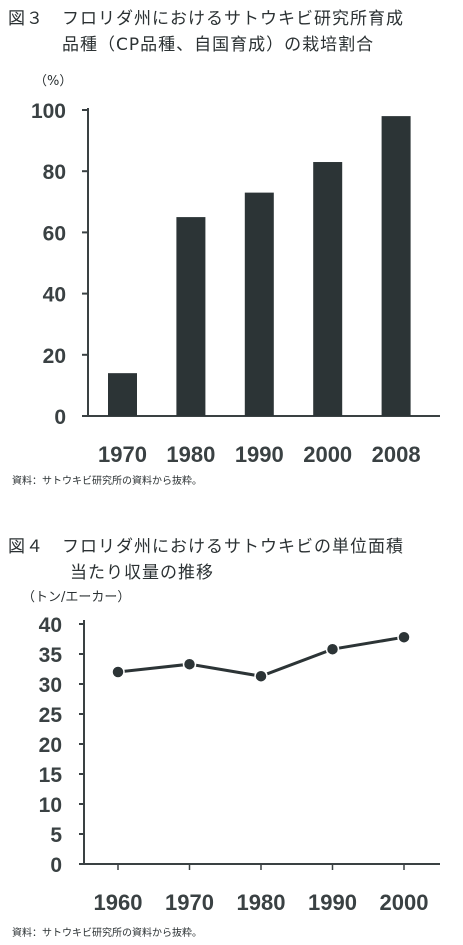 The height and width of the screenshot is (945, 463). What do you see at coordinates (261, 656) in the screenshot?
I see `line-chart-points` at bounding box center [261, 656].